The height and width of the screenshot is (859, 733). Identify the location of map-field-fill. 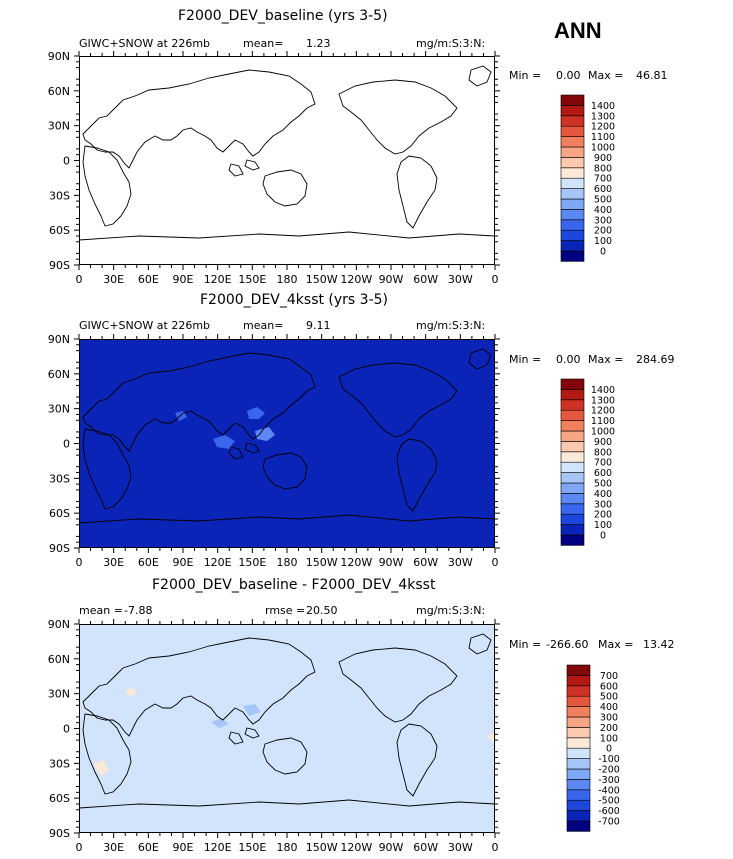
(287, 728).